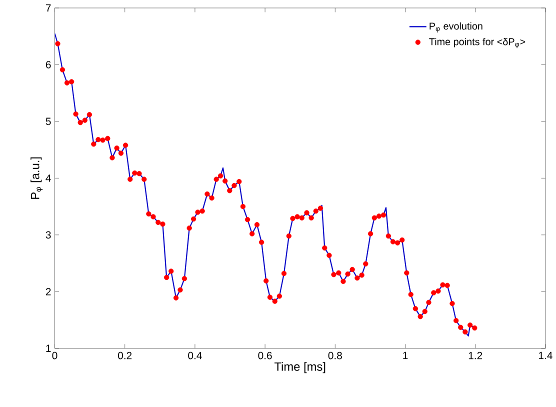  Describe the element at coordinates (36, 178) in the screenshot. I see `y-axis-title: P$_{φ}$ [a.u.]` at that location.